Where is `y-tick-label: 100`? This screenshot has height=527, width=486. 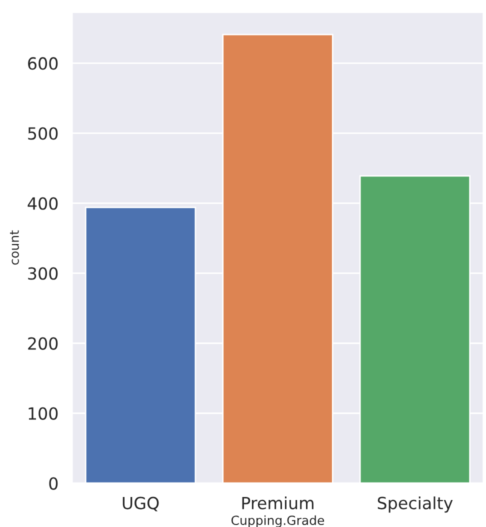 y-tick-label: 100 is located at coordinates (43, 413).